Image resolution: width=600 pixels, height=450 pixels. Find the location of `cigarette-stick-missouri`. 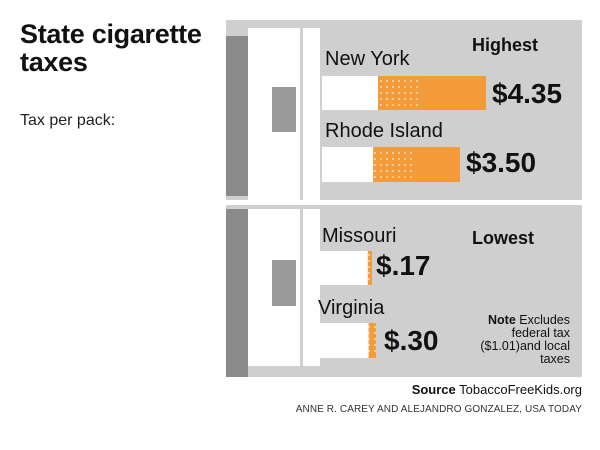

cigarette-stick-missouri is located at coordinates (344, 268).